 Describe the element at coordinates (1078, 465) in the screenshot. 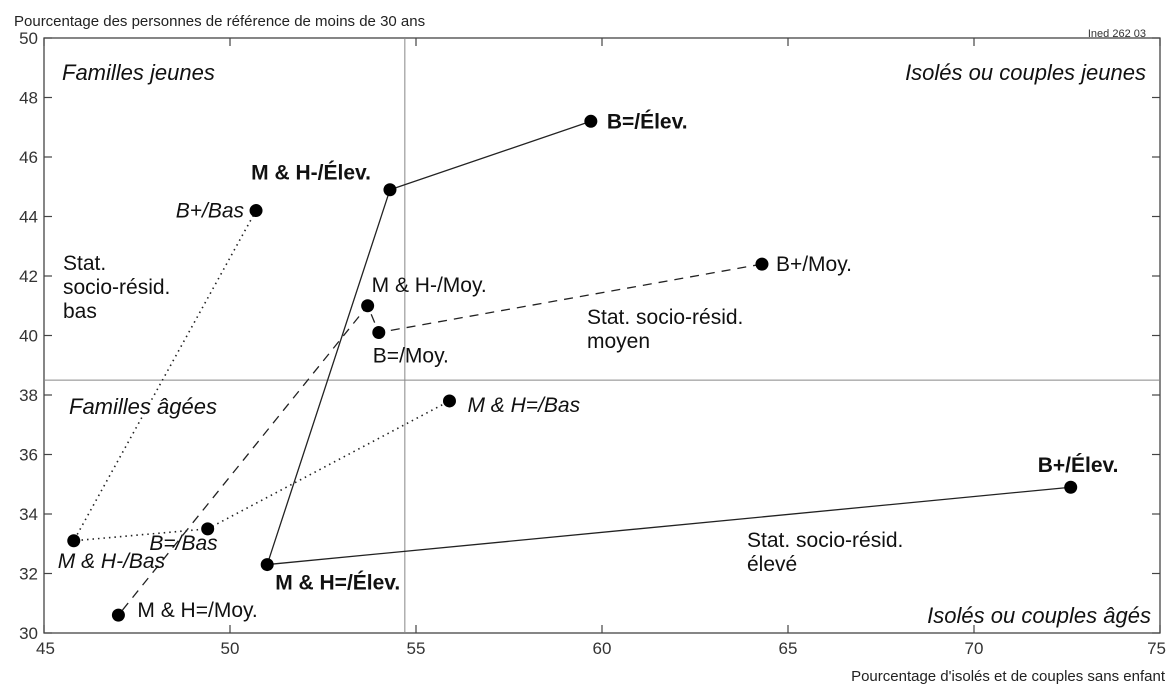

I see `point-label: B+/Élev.` at that location.